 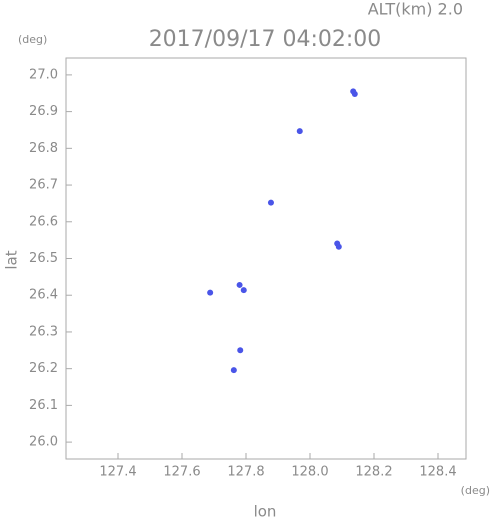 What do you see at coordinates (245, 472) in the screenshot?
I see `x-tick-label: 127.8` at bounding box center [245, 472].